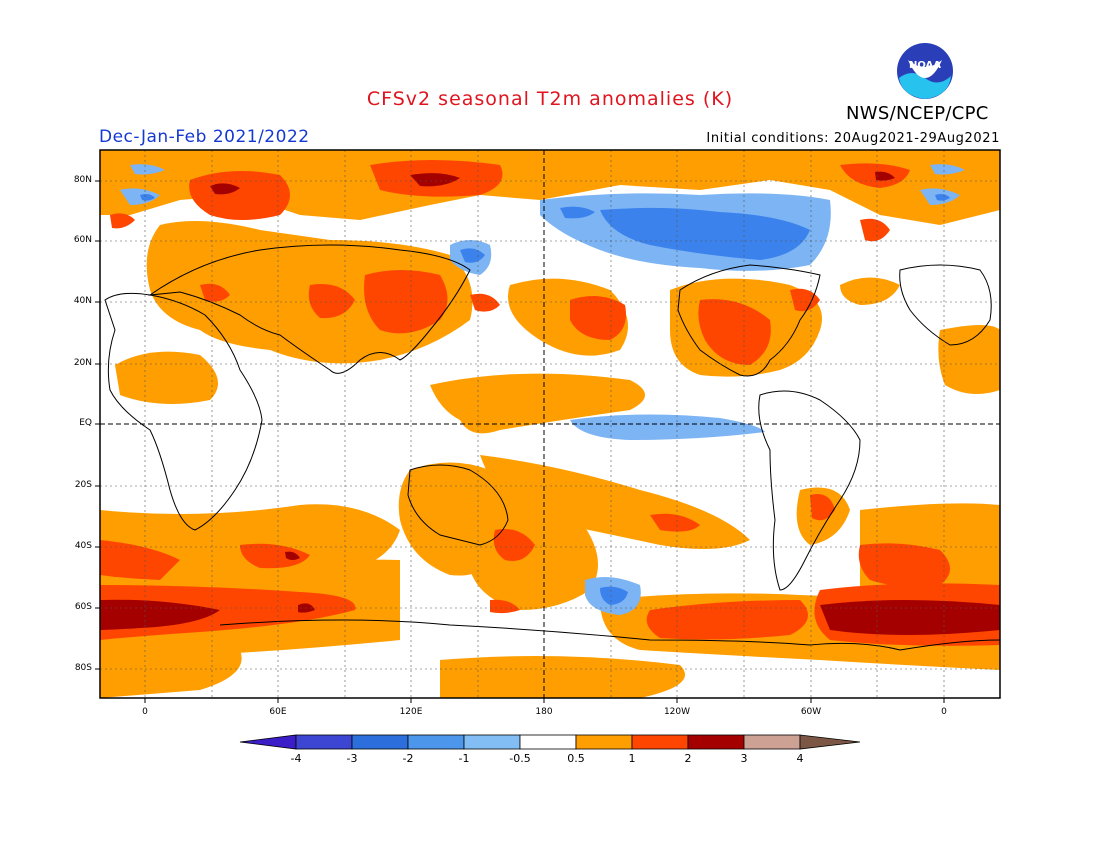  What do you see at coordinates (830, 742) in the screenshot?
I see `colorbar-arrow-right` at bounding box center [830, 742].